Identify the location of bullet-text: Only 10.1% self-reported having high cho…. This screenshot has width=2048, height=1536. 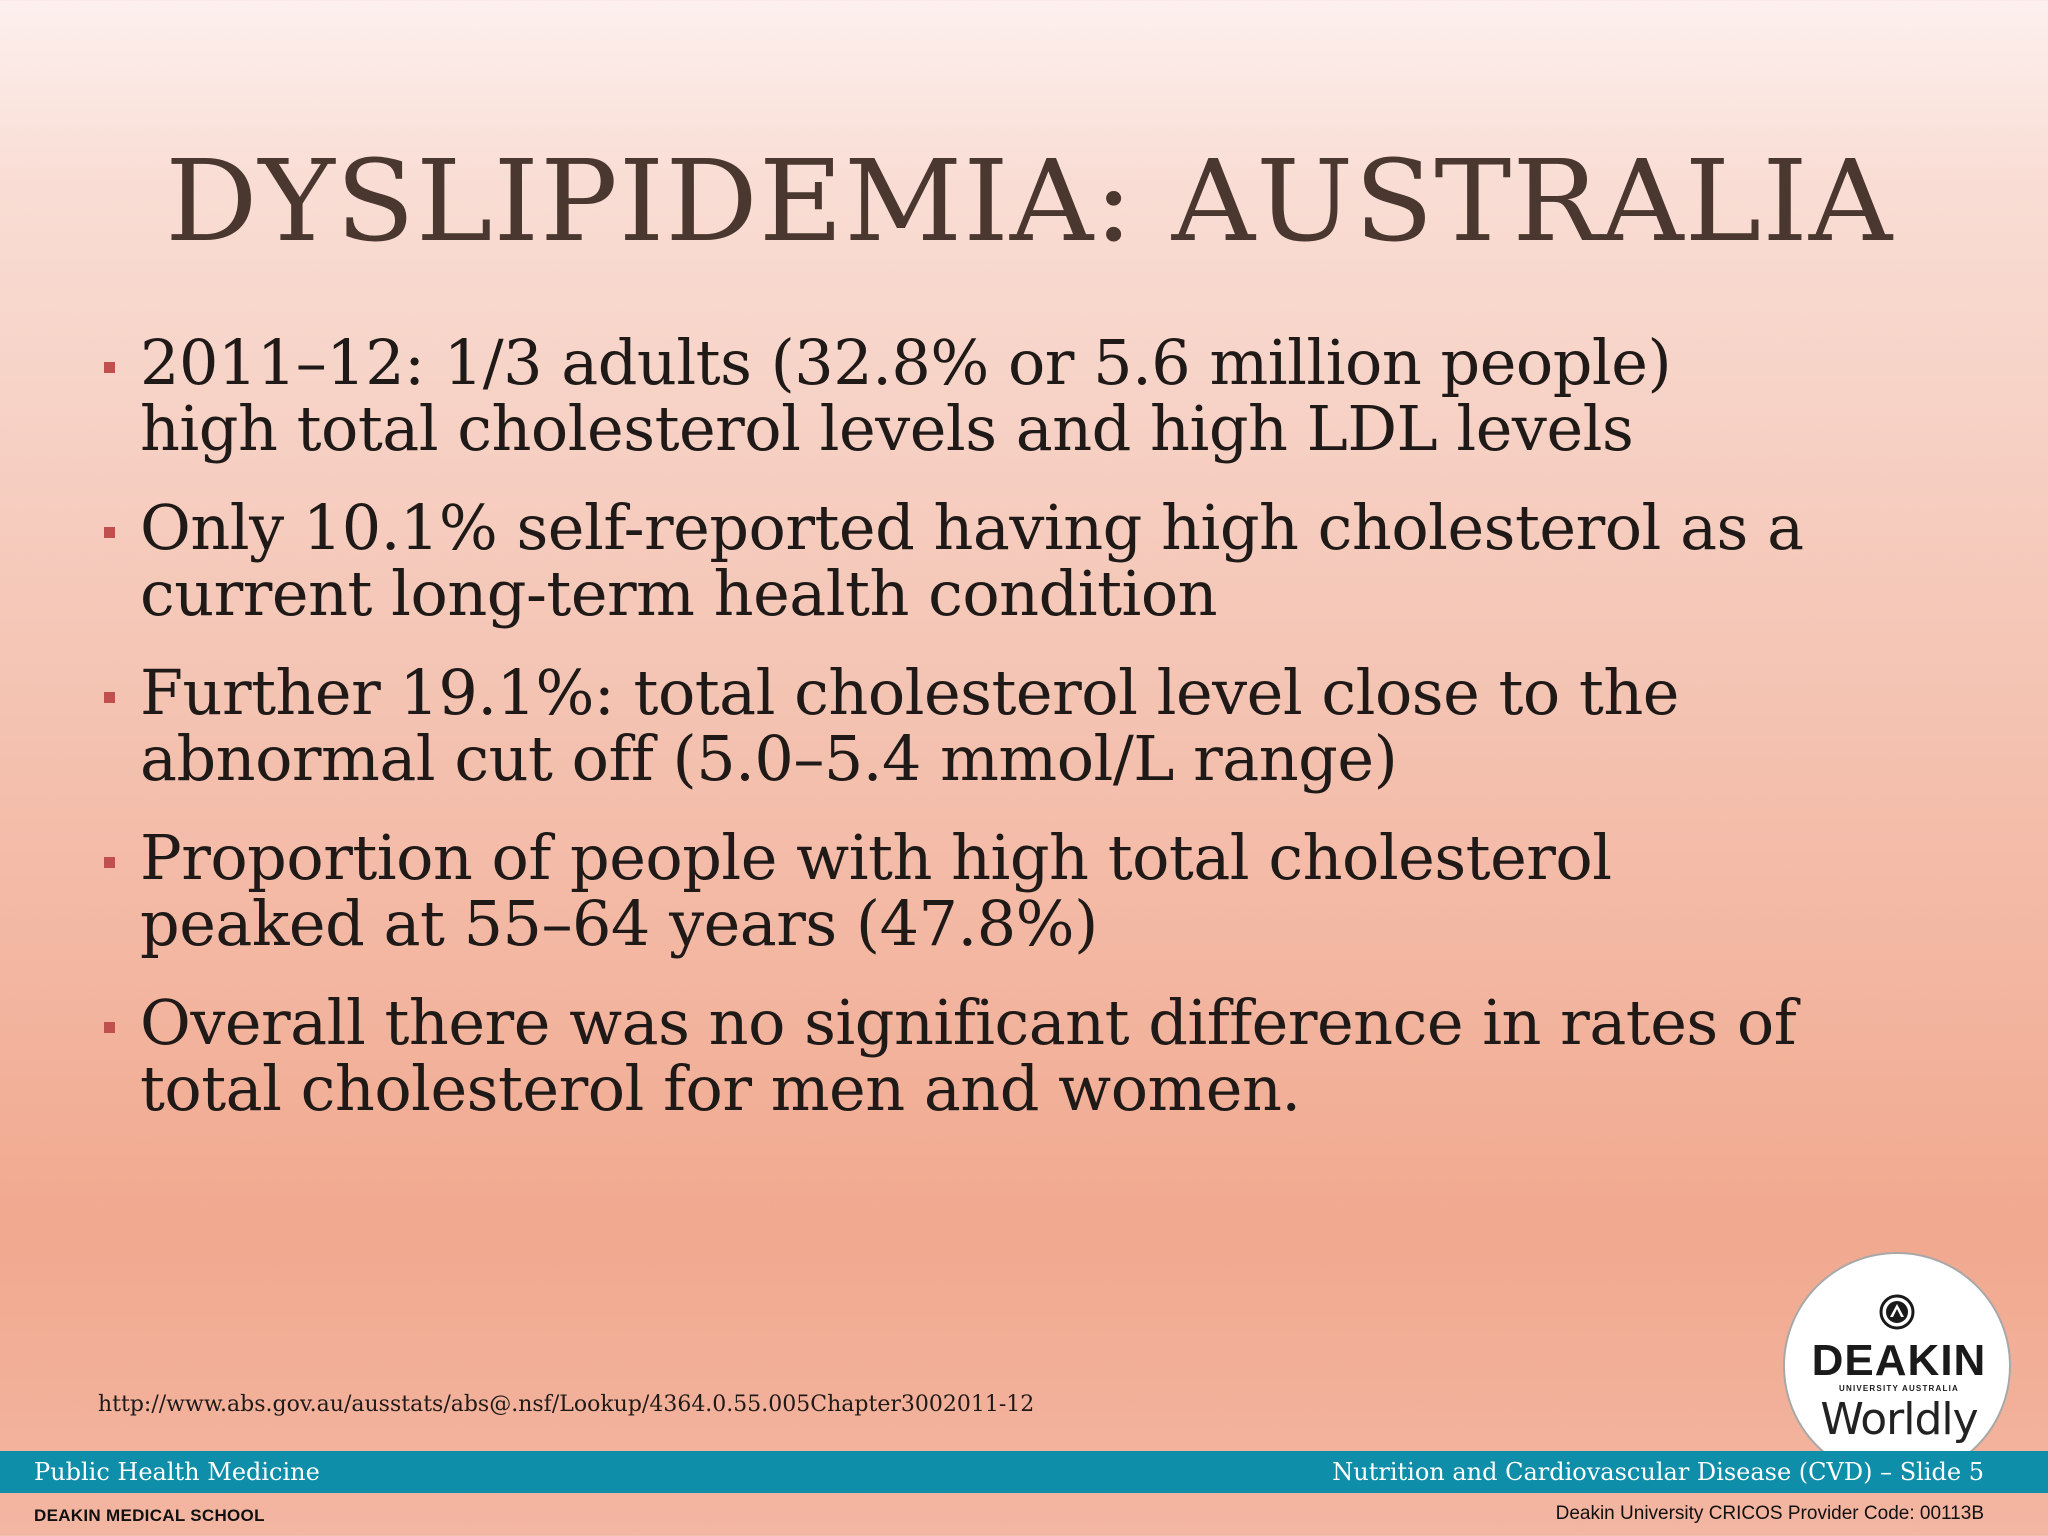
(972, 560).